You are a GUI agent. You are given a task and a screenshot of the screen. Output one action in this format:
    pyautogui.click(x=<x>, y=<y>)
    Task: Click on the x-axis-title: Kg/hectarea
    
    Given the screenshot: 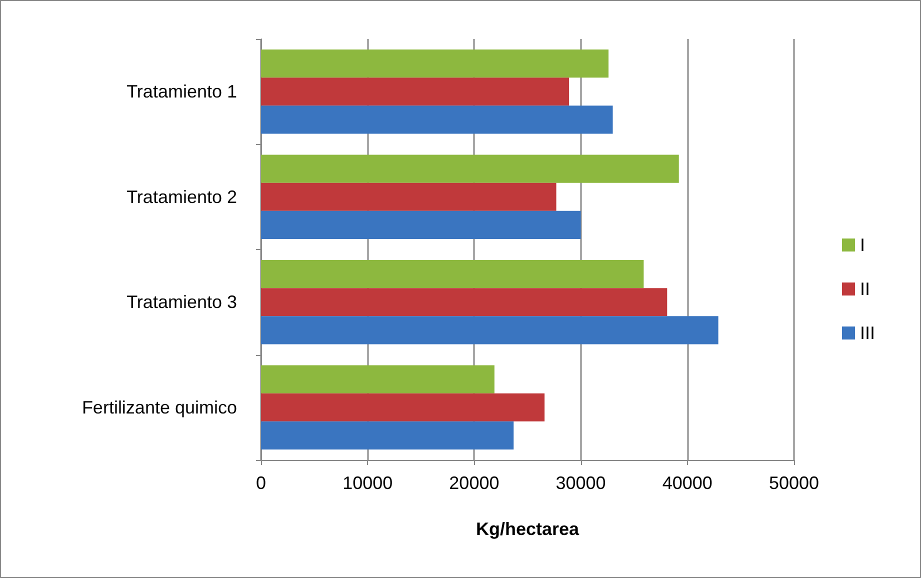 What is the action you would take?
    pyautogui.click(x=528, y=529)
    